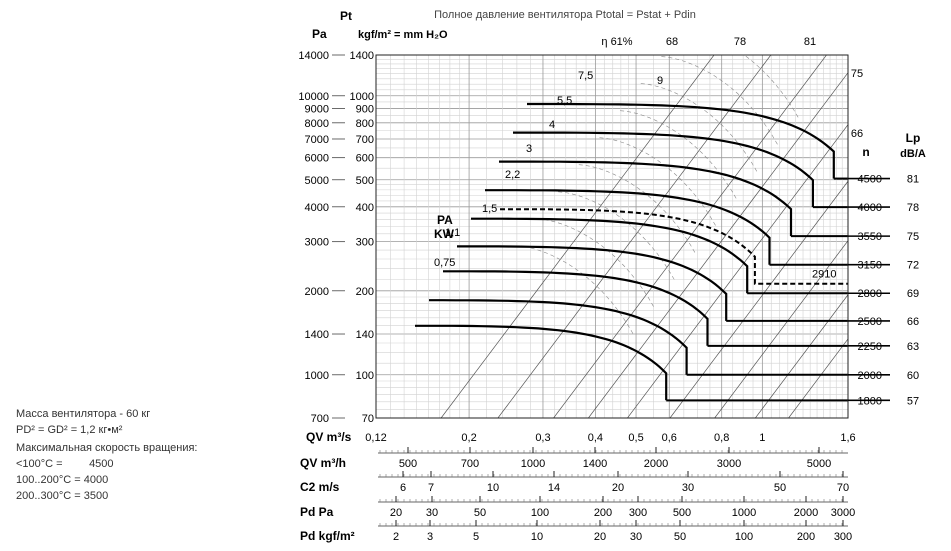 The width and height of the screenshot is (951, 551). Describe the element at coordinates (533, 464) in the screenshot. I see `secondary-axis-tick-label: 1000` at that location.